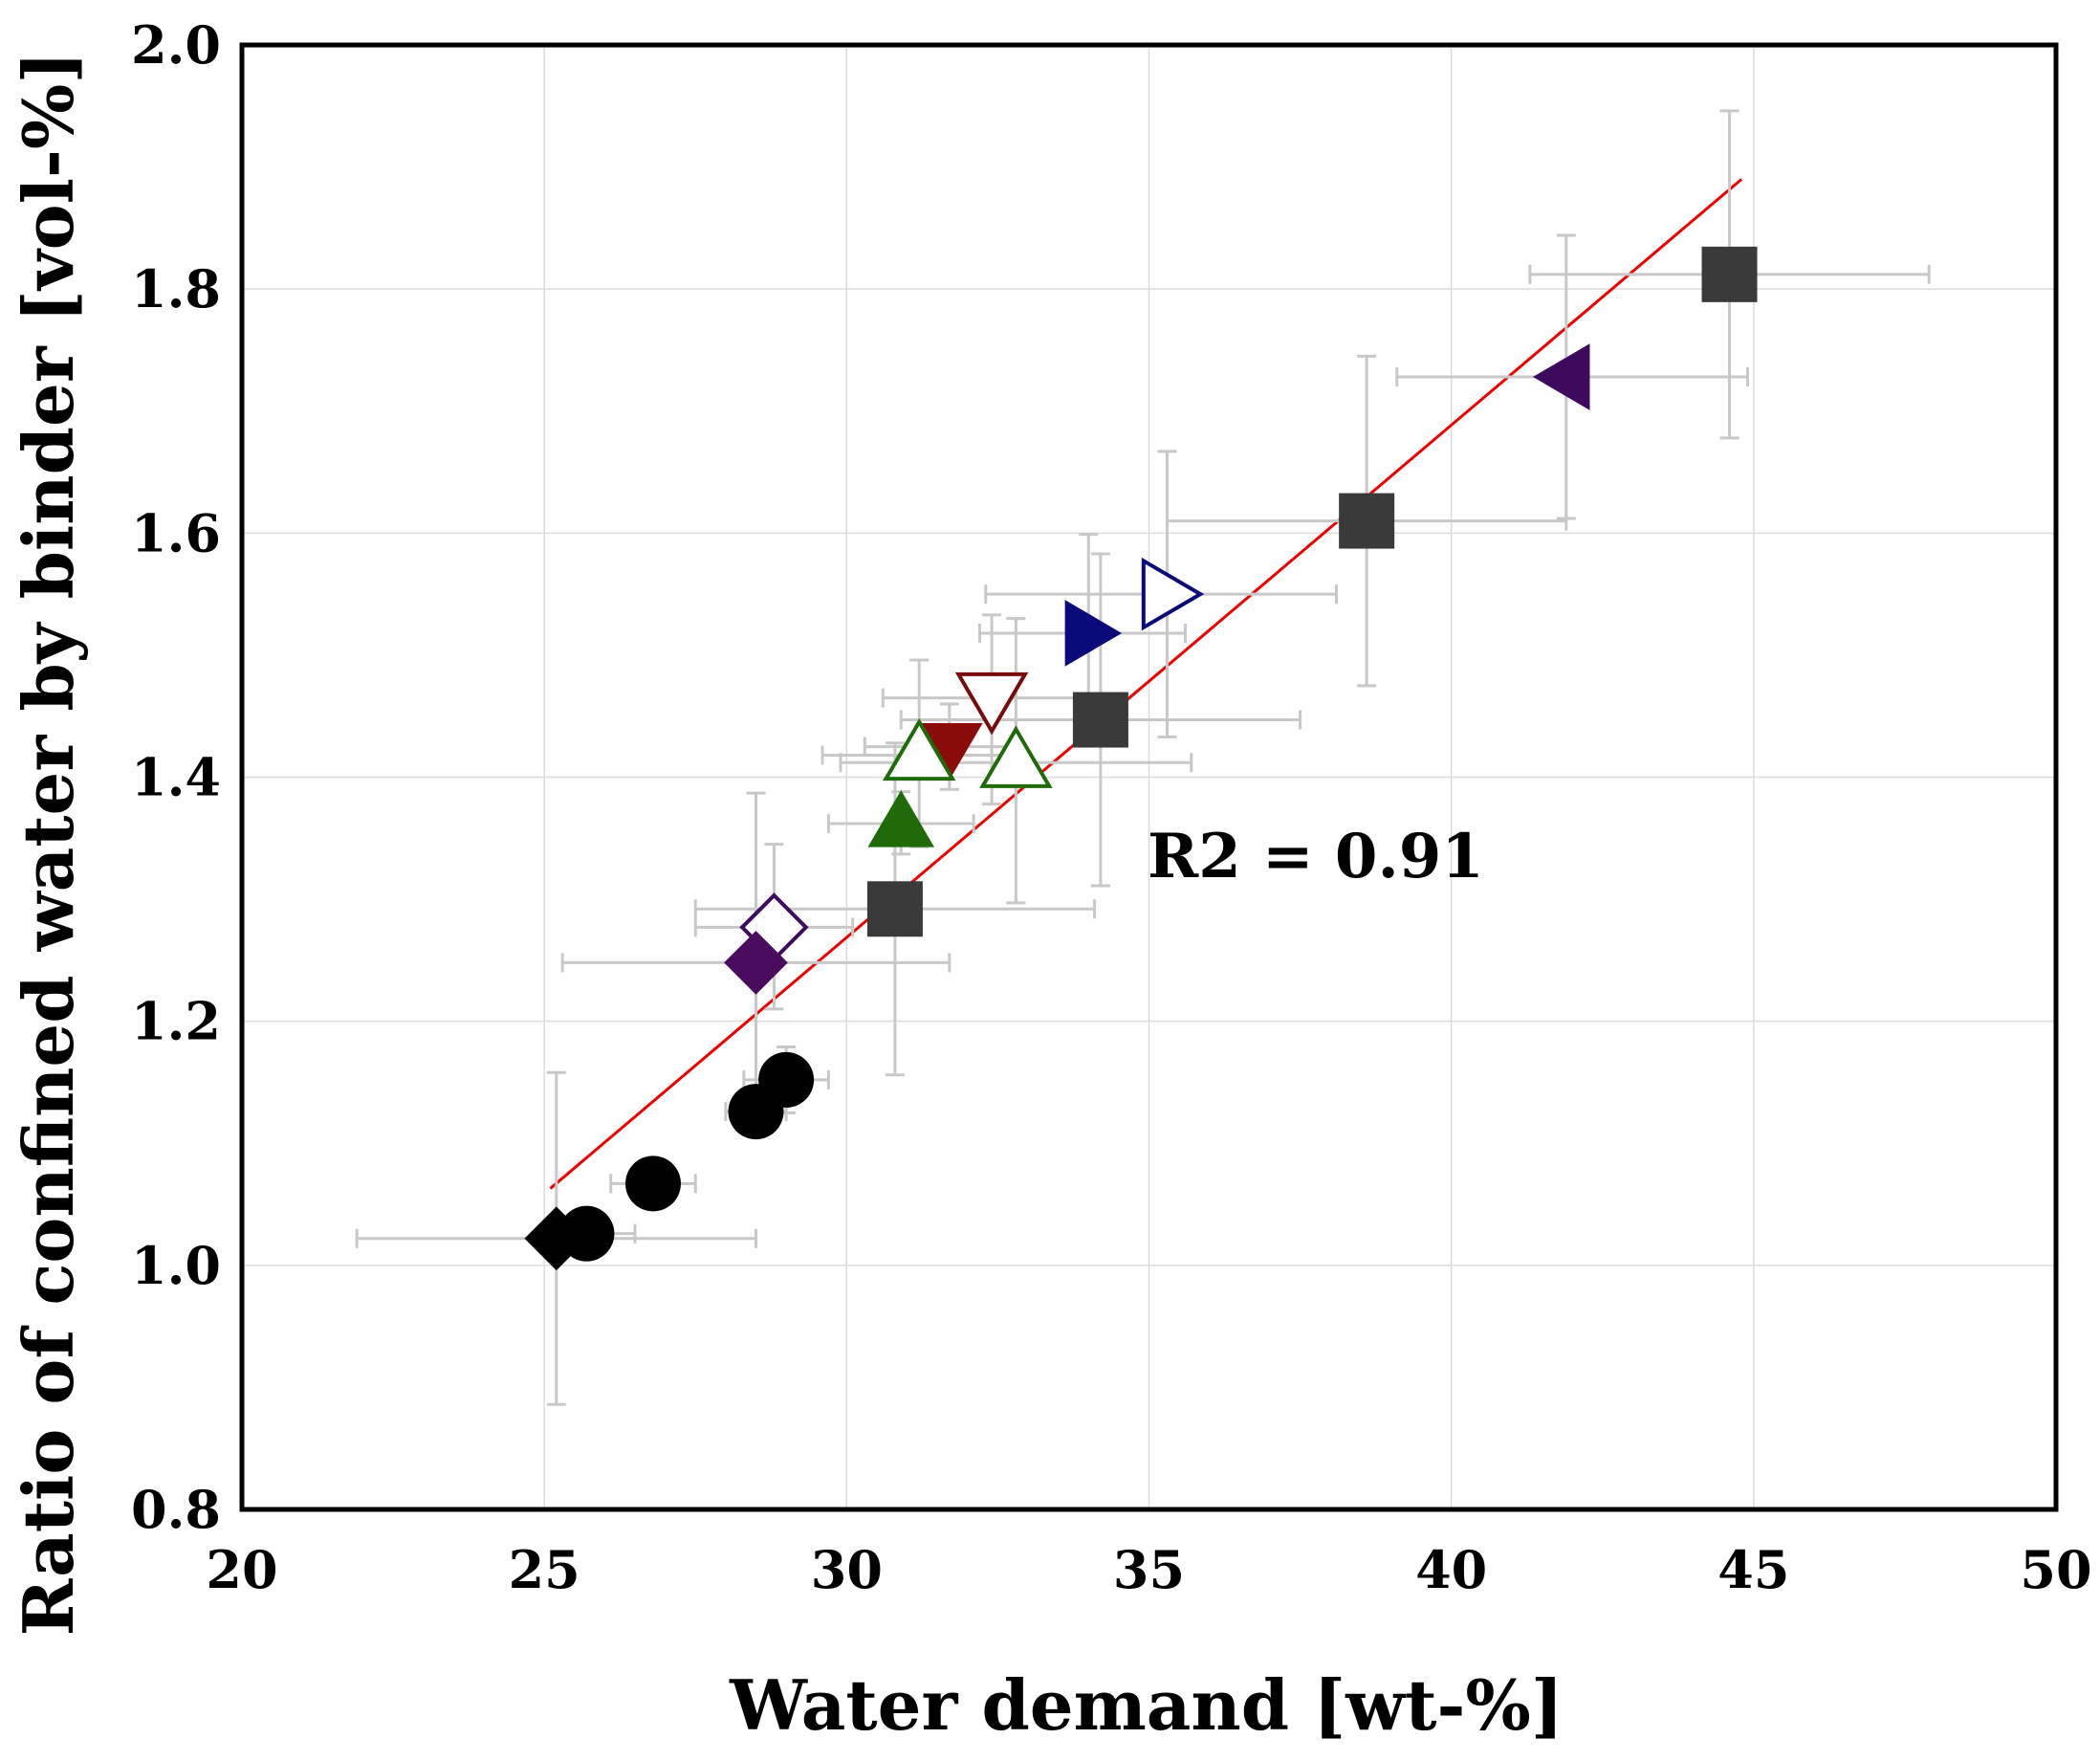 The height and width of the screenshot is (1761, 2100). What do you see at coordinates (1316, 856) in the screenshot?
I see `r-squared-annotation: R2 = 0.91` at bounding box center [1316, 856].